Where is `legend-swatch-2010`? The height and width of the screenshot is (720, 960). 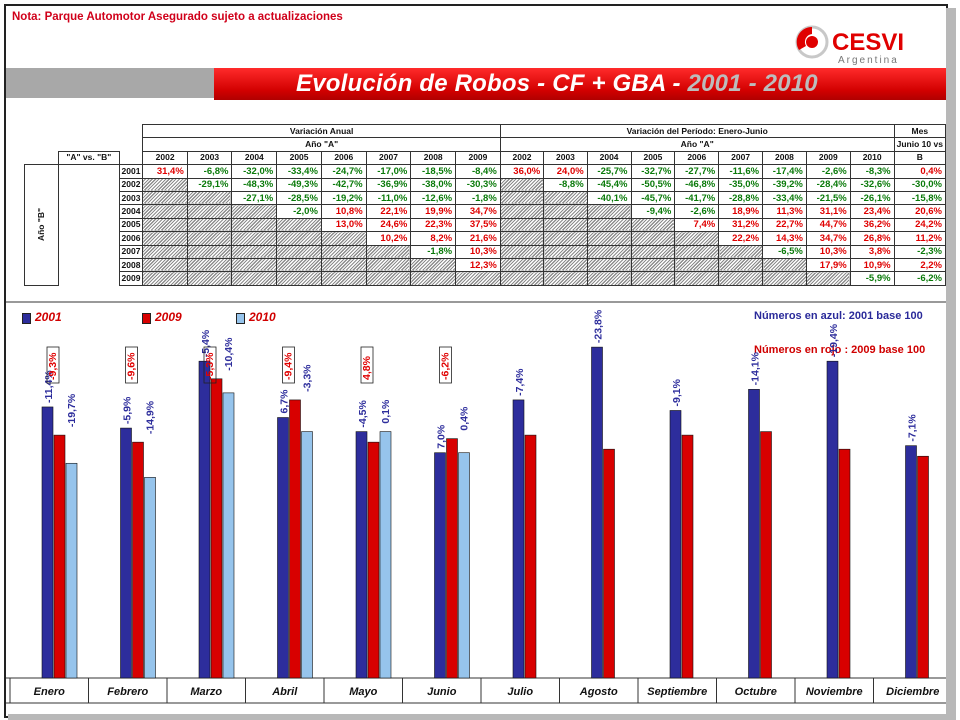
legend-swatch-2010 is located at coordinates (240, 318).